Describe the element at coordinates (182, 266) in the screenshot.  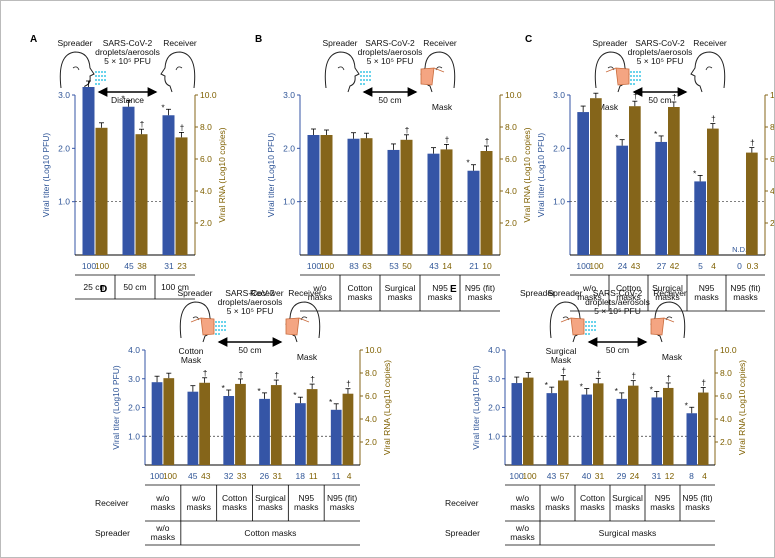
I see `percent-rna: 23` at that location.